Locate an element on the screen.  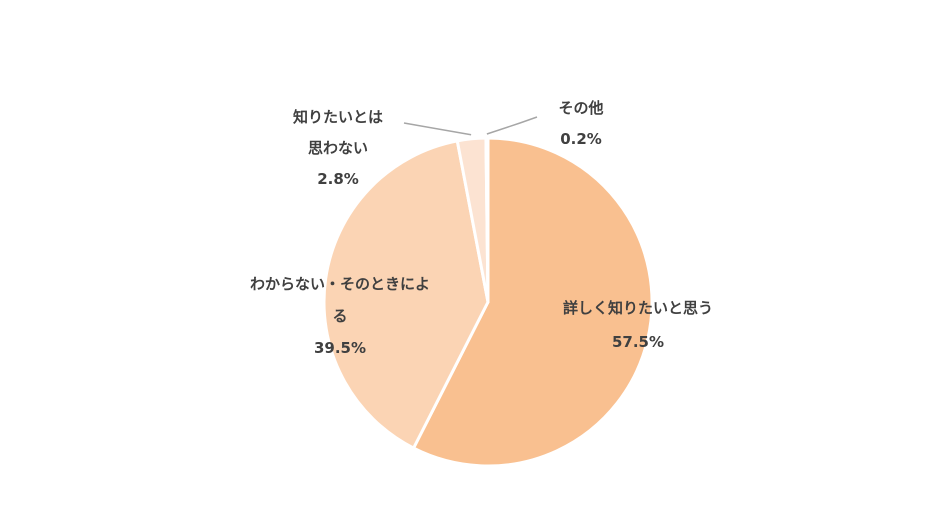
leader-lines is located at coordinates (470, 126).